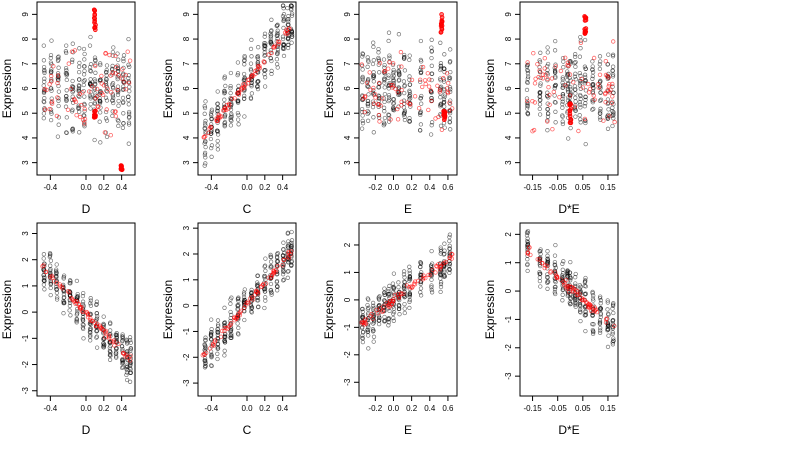 Image resolution: width=800 pixels, height=450 pixels. What do you see at coordinates (25, 259) in the screenshot?
I see `y-tick-label: 2` at bounding box center [25, 259].